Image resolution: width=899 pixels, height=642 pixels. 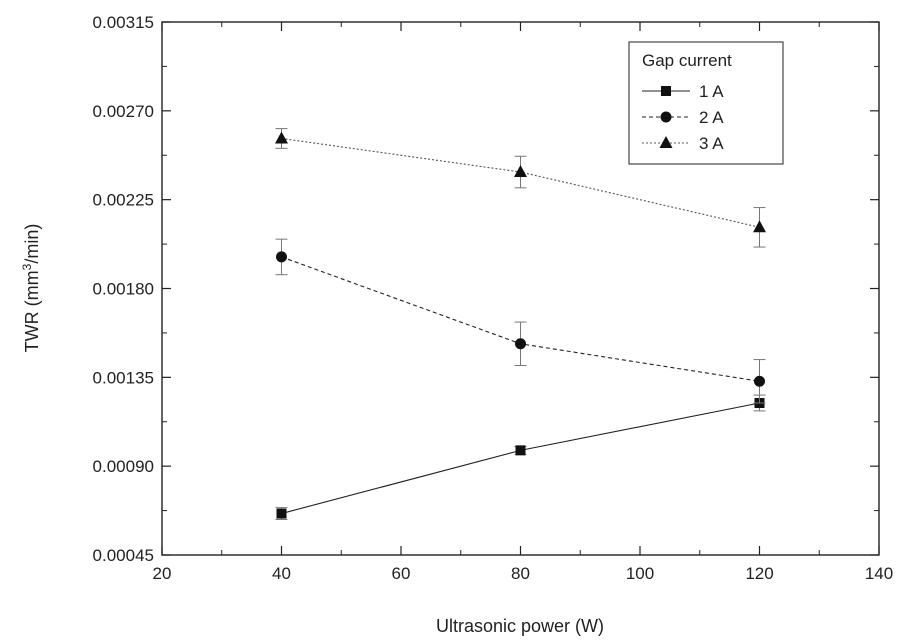 I want to click on legend-item-2: 2 A, so click(x=683, y=117).